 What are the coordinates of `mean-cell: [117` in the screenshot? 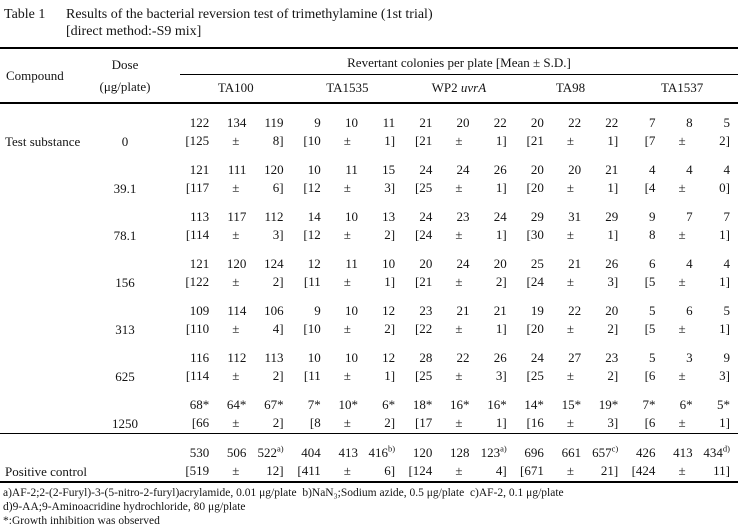 It's located at (197, 187).